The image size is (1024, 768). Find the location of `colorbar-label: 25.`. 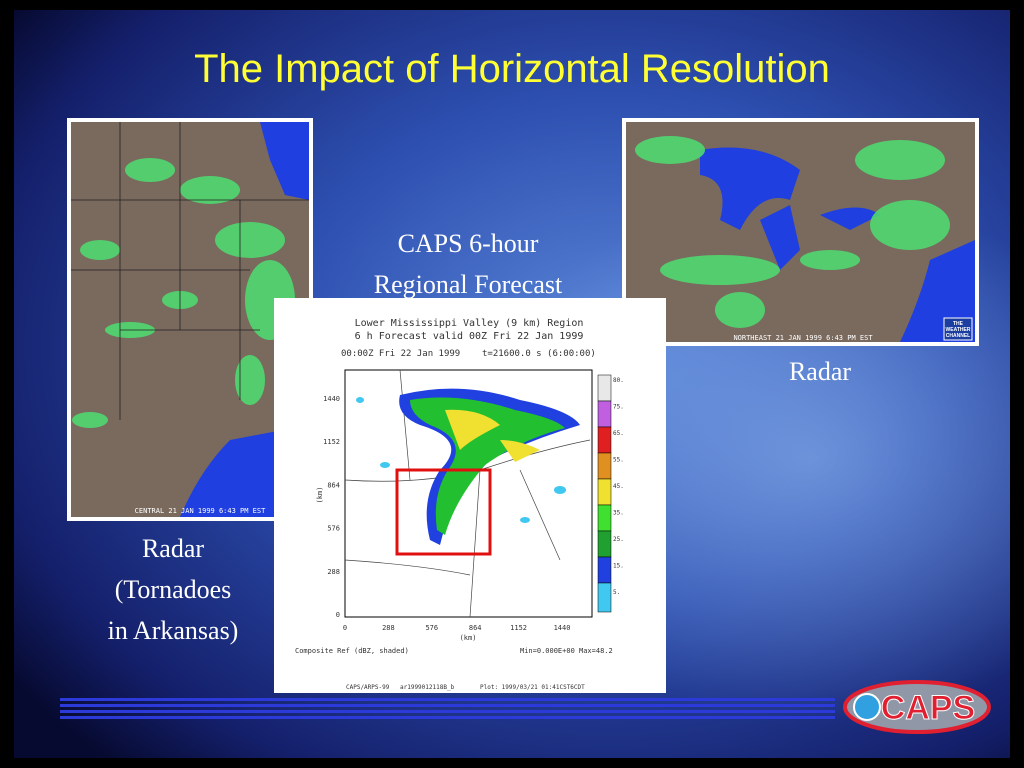

colorbar-label: 25. is located at coordinates (618, 539).